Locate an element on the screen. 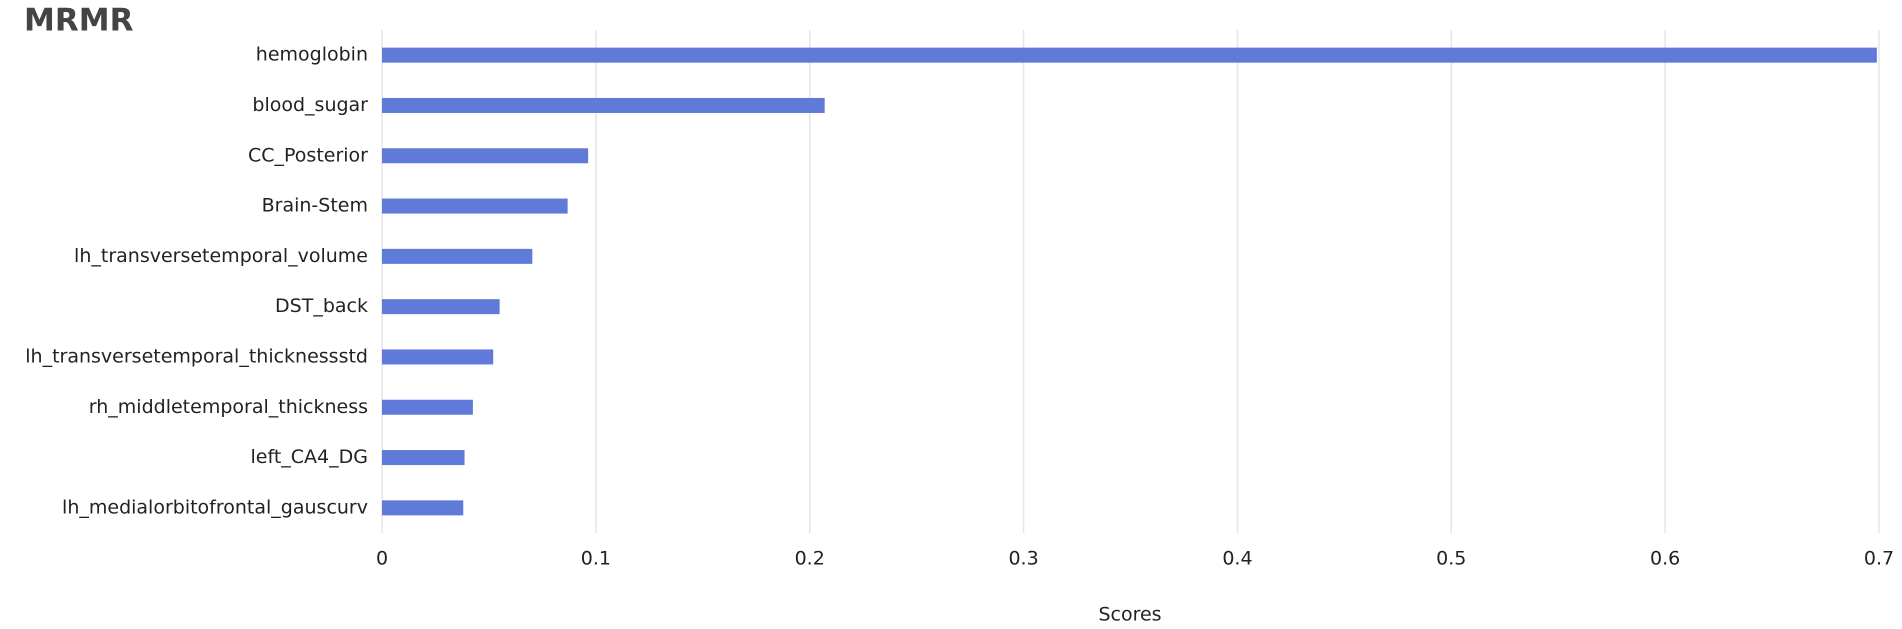 The height and width of the screenshot is (629, 1902). y-tick-label: rh_middletemporal_thickness is located at coordinates (228, 407).